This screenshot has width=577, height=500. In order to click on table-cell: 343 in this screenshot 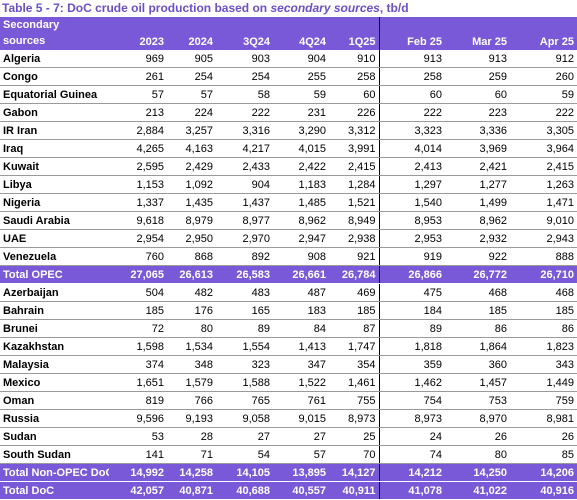, I will do `click(543, 364)`.